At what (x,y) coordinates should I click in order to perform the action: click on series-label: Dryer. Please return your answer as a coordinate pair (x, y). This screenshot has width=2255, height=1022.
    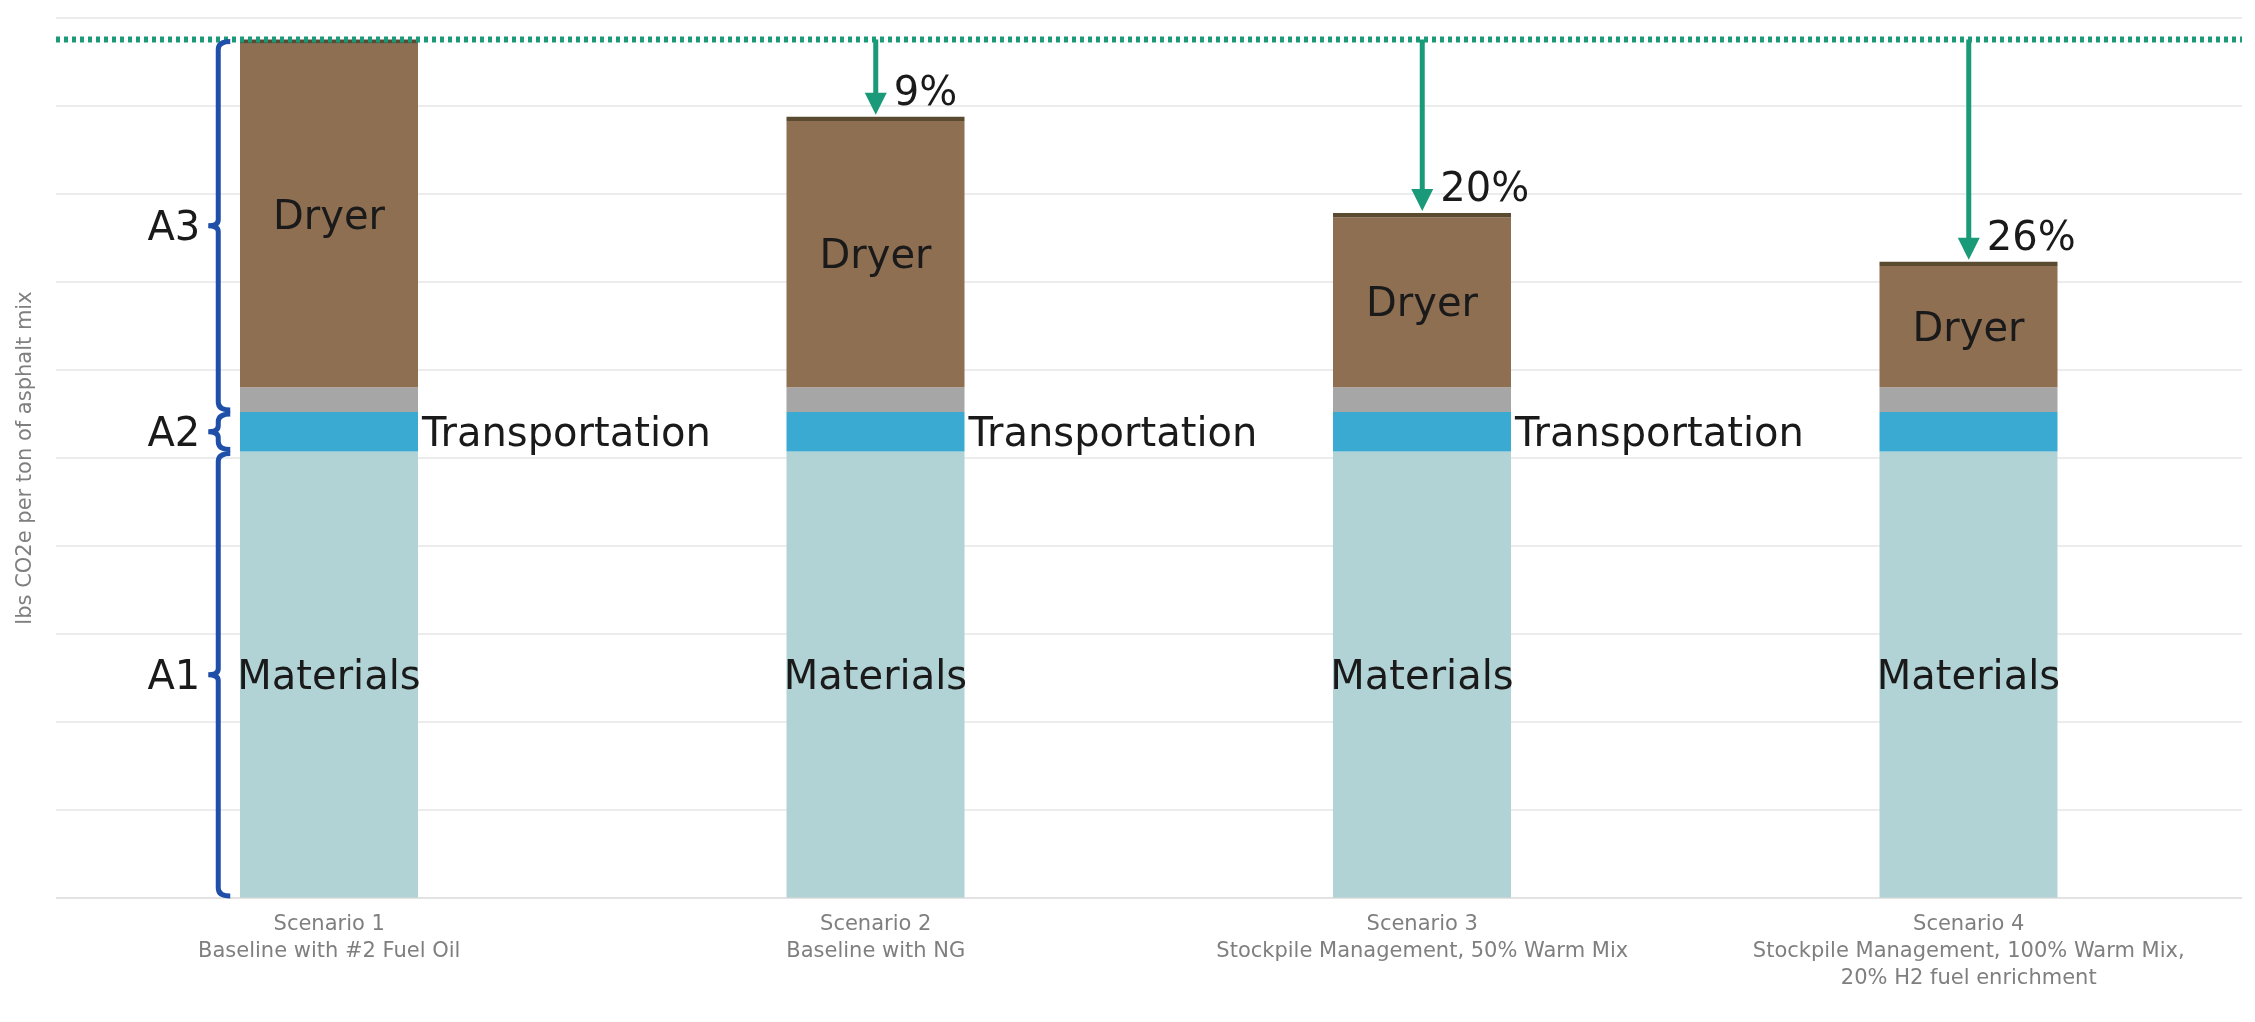
    Looking at the image, I should click on (329, 215).